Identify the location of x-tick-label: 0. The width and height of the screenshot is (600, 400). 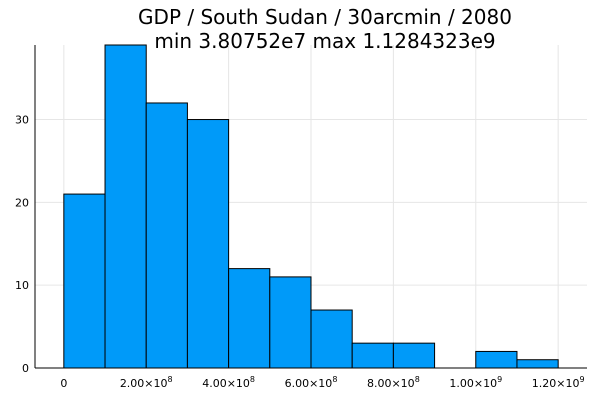
(63, 383).